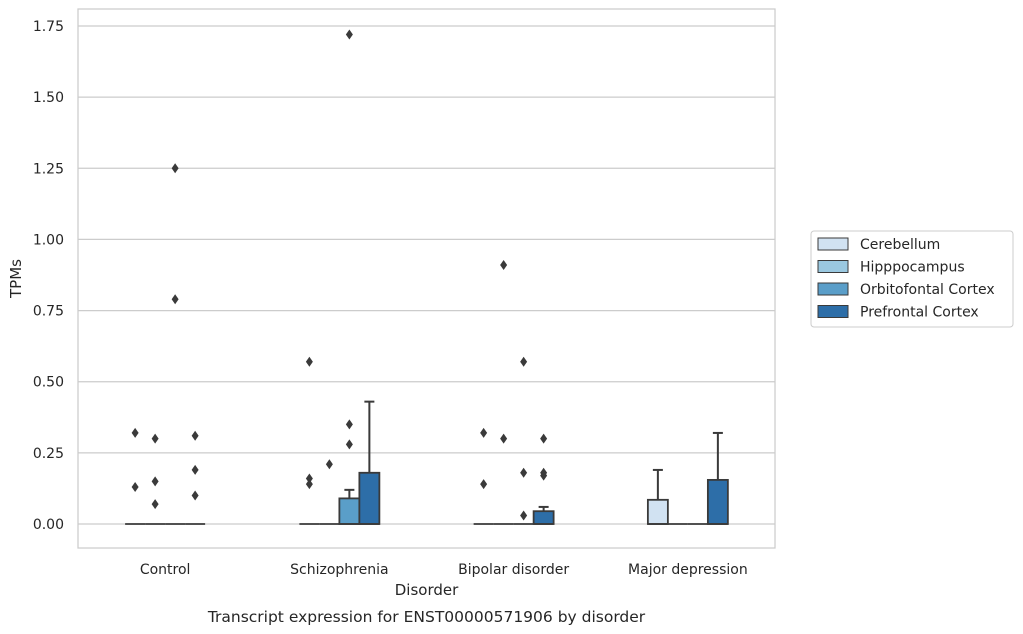 This screenshot has width=1023, height=634. I want to click on y-tick-label: 0.50, so click(48, 383).